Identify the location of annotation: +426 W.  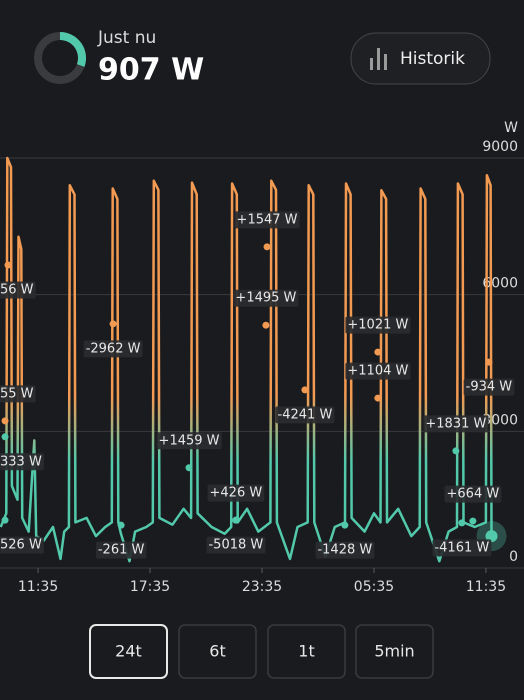
(236, 493).